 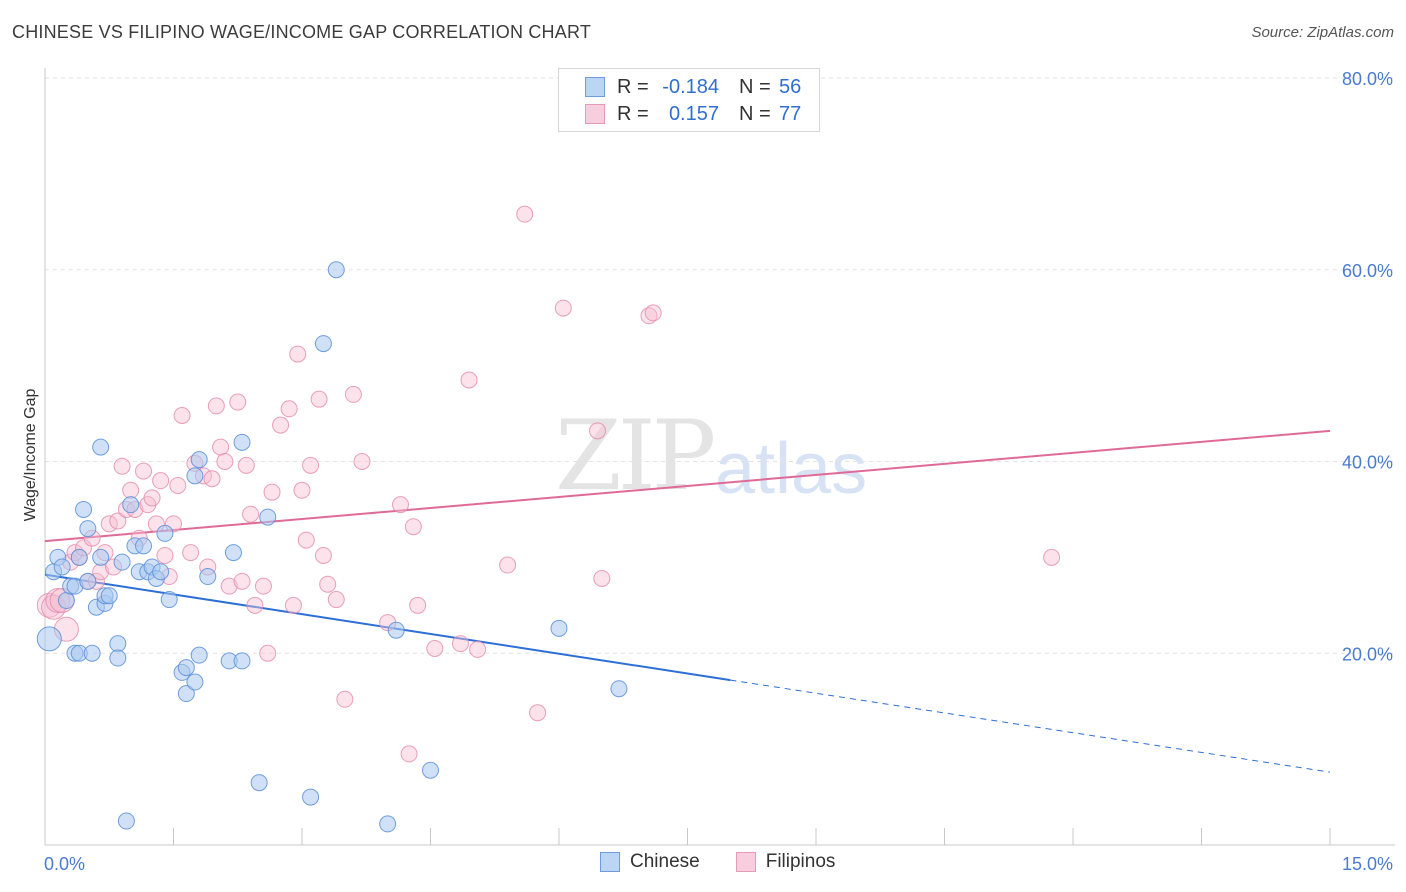 I want to click on source-label: Source: ZipAtlas.com, so click(x=1322, y=32).